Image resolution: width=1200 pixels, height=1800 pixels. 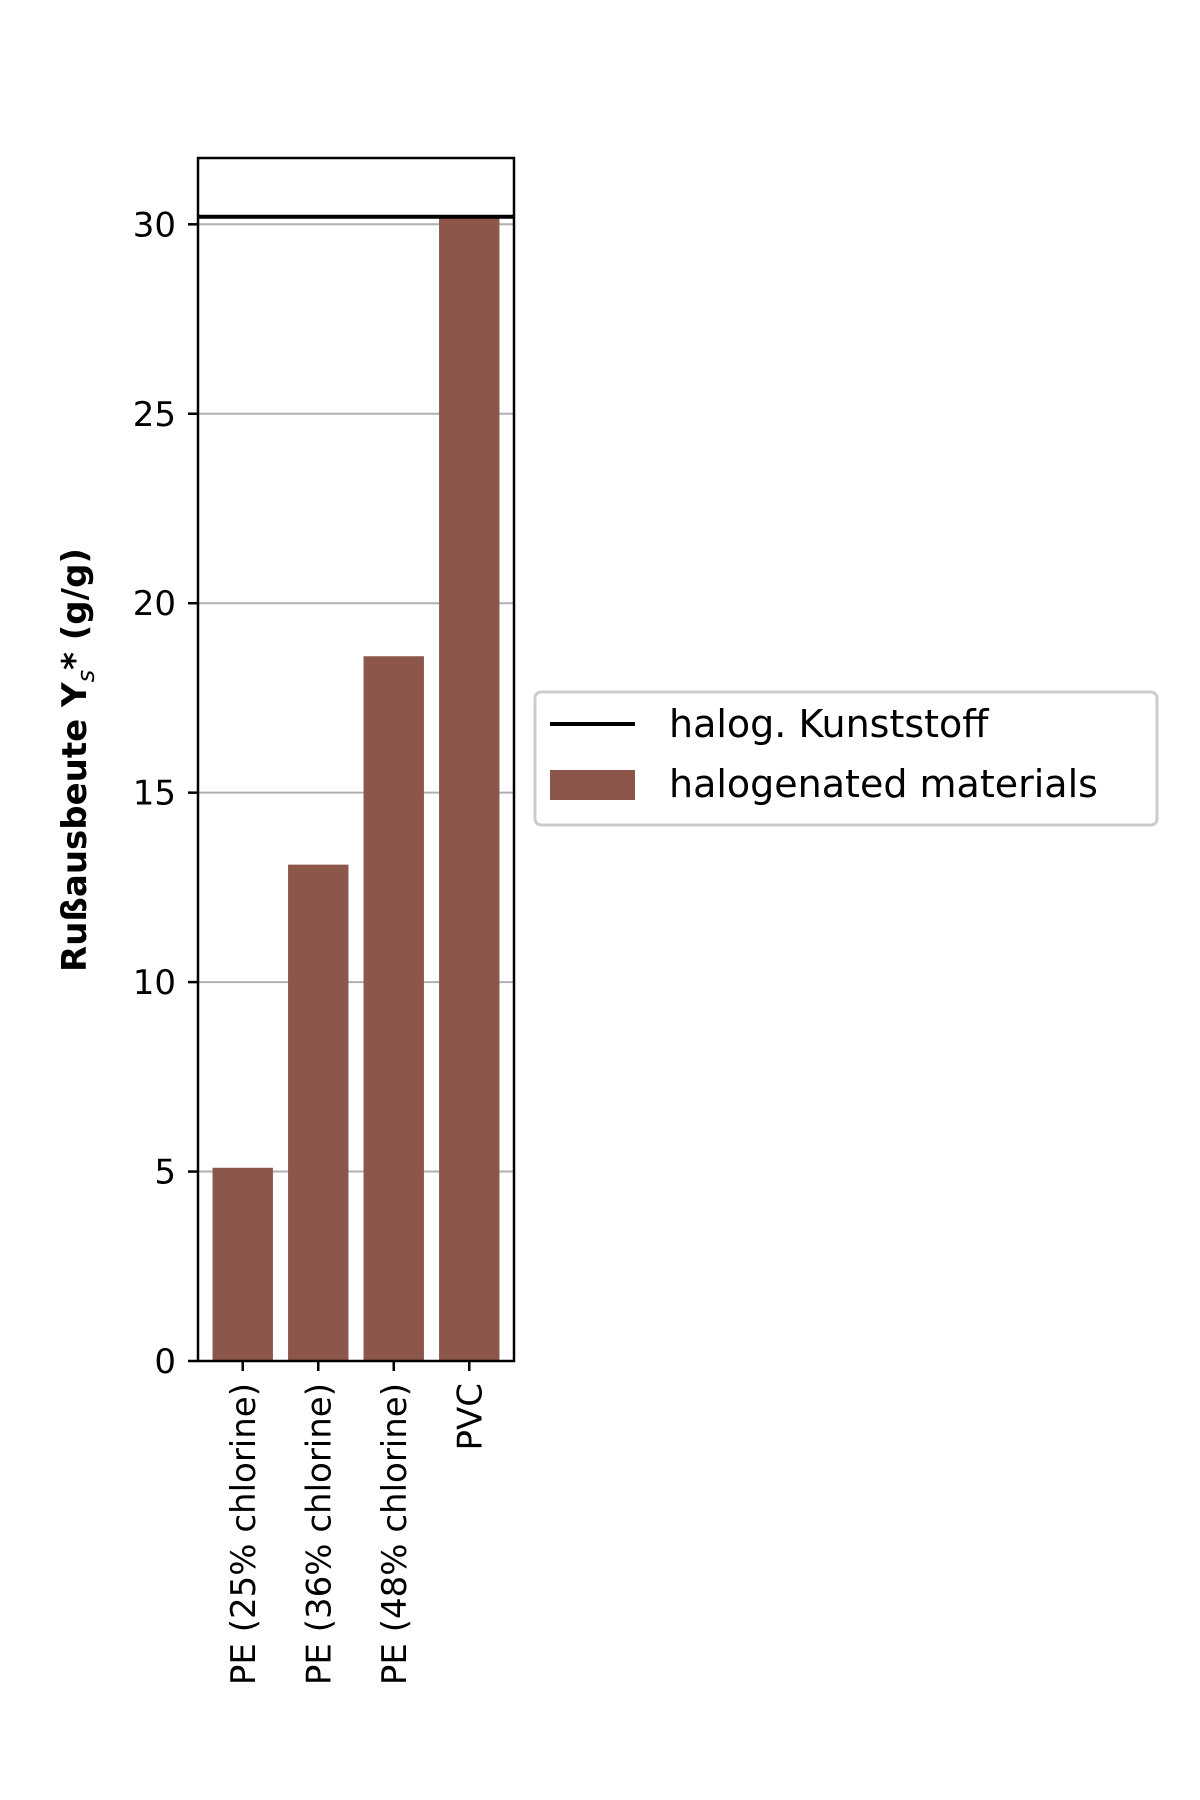 I want to click on y-tick-label: 10, so click(x=154, y=983).